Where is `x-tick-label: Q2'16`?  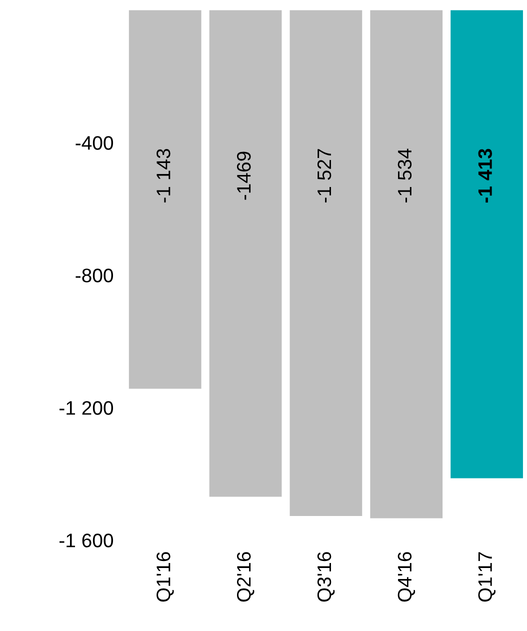
x-tick-label: Q2'16 is located at coordinates (245, 577).